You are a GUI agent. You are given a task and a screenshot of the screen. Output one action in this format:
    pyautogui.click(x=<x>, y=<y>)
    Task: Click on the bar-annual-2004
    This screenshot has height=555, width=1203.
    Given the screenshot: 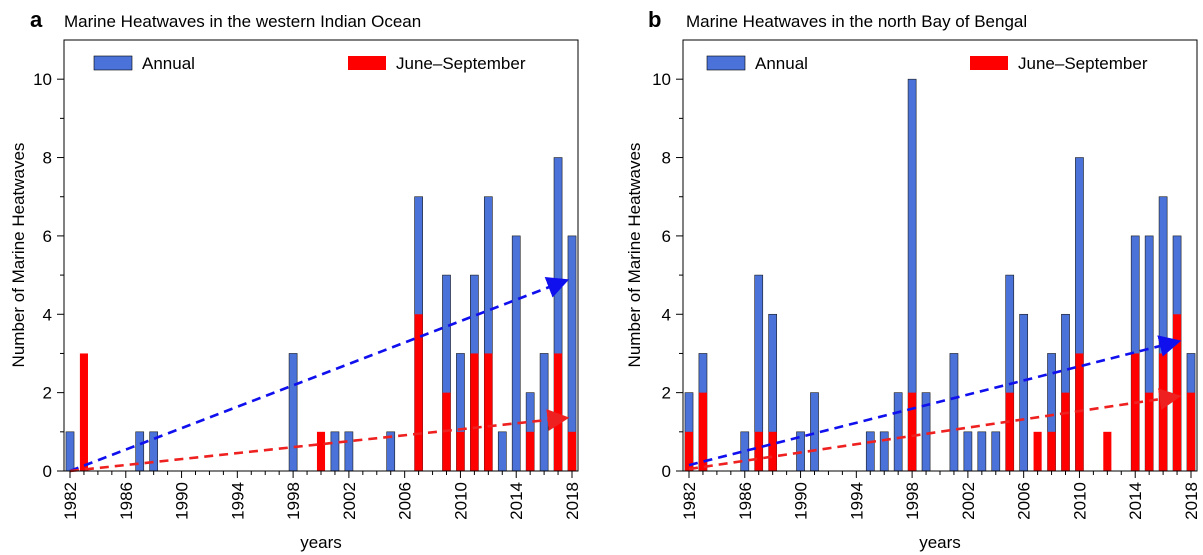 What is the action you would take?
    pyautogui.click(x=996, y=451)
    